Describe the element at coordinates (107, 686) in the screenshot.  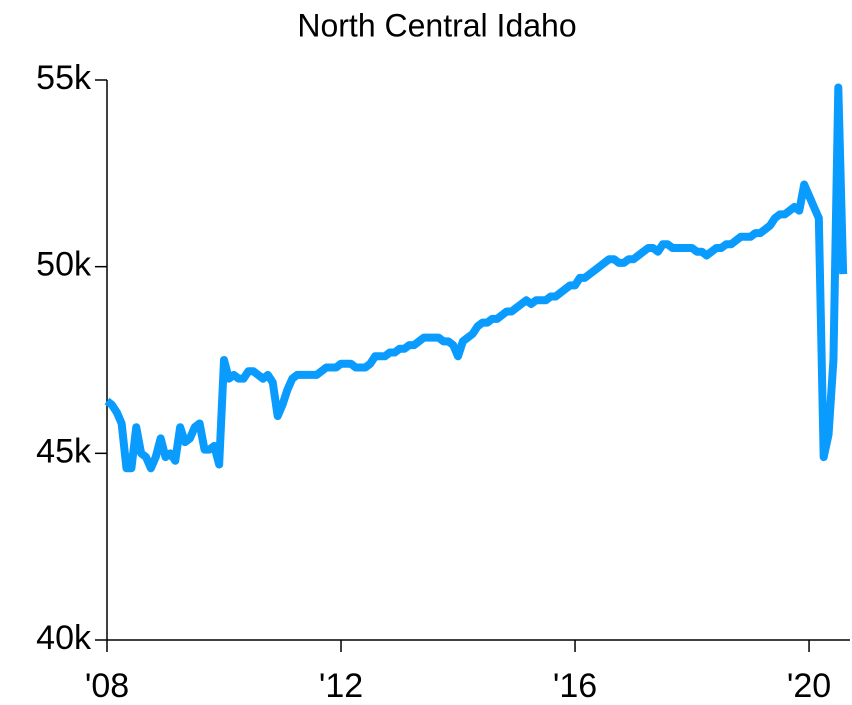
I see `x-tick-label: '08` at that location.